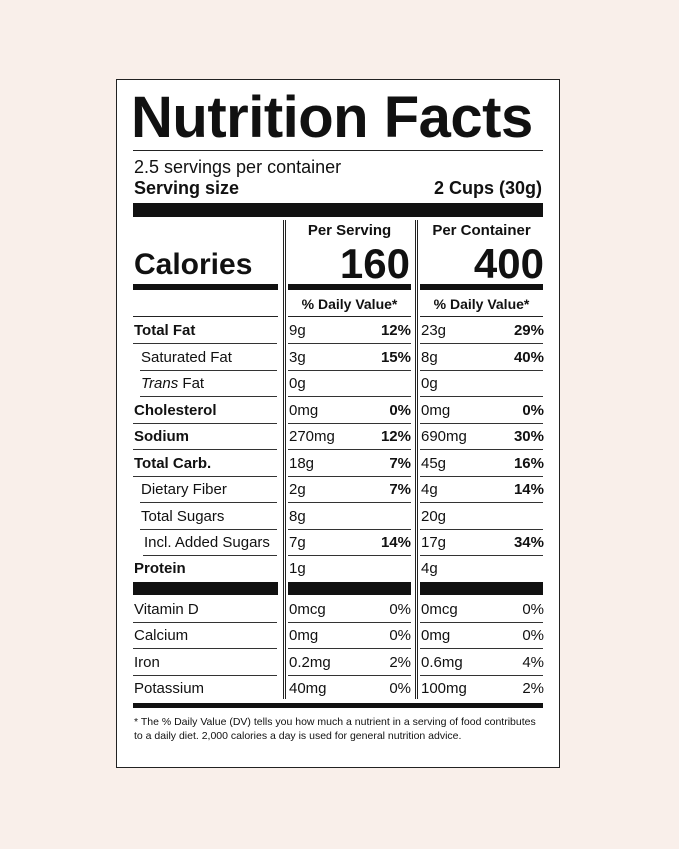 This screenshot has width=679, height=849. I want to click on container-amount: 690mg, so click(444, 436).